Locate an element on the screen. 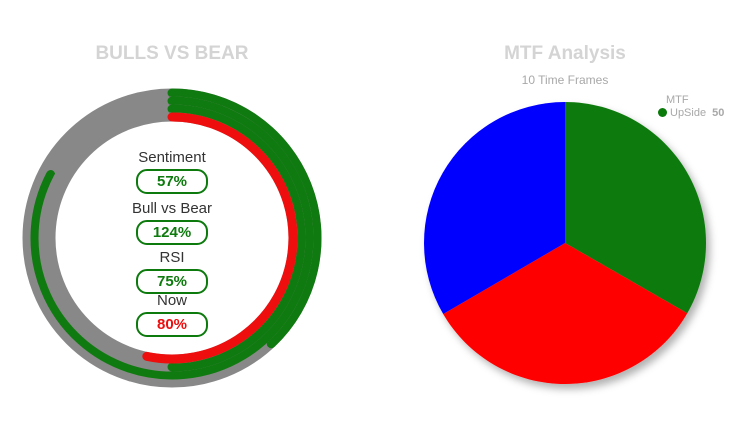 Image resolution: width=748 pixels, height=436 pixels. legend-dot-icon is located at coordinates (662, 112).